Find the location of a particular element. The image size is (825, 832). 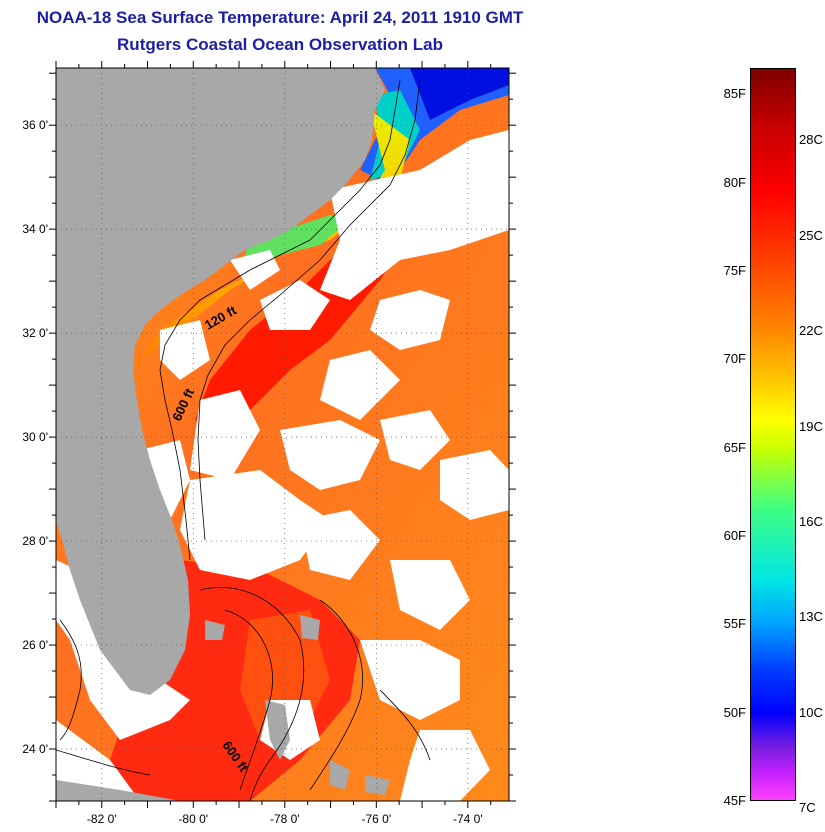

lat-label: 30 0' is located at coordinates (35, 437).